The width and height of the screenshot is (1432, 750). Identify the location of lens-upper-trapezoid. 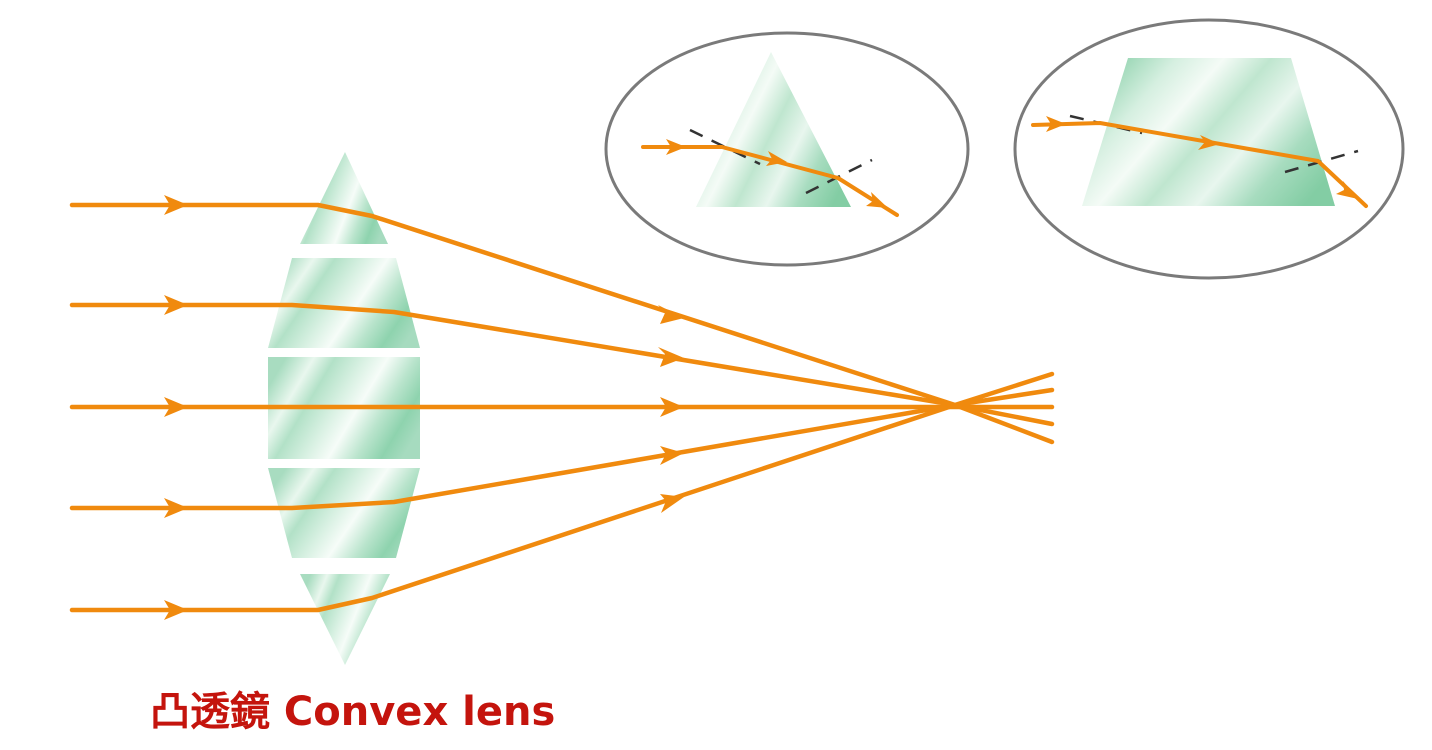
(344, 303).